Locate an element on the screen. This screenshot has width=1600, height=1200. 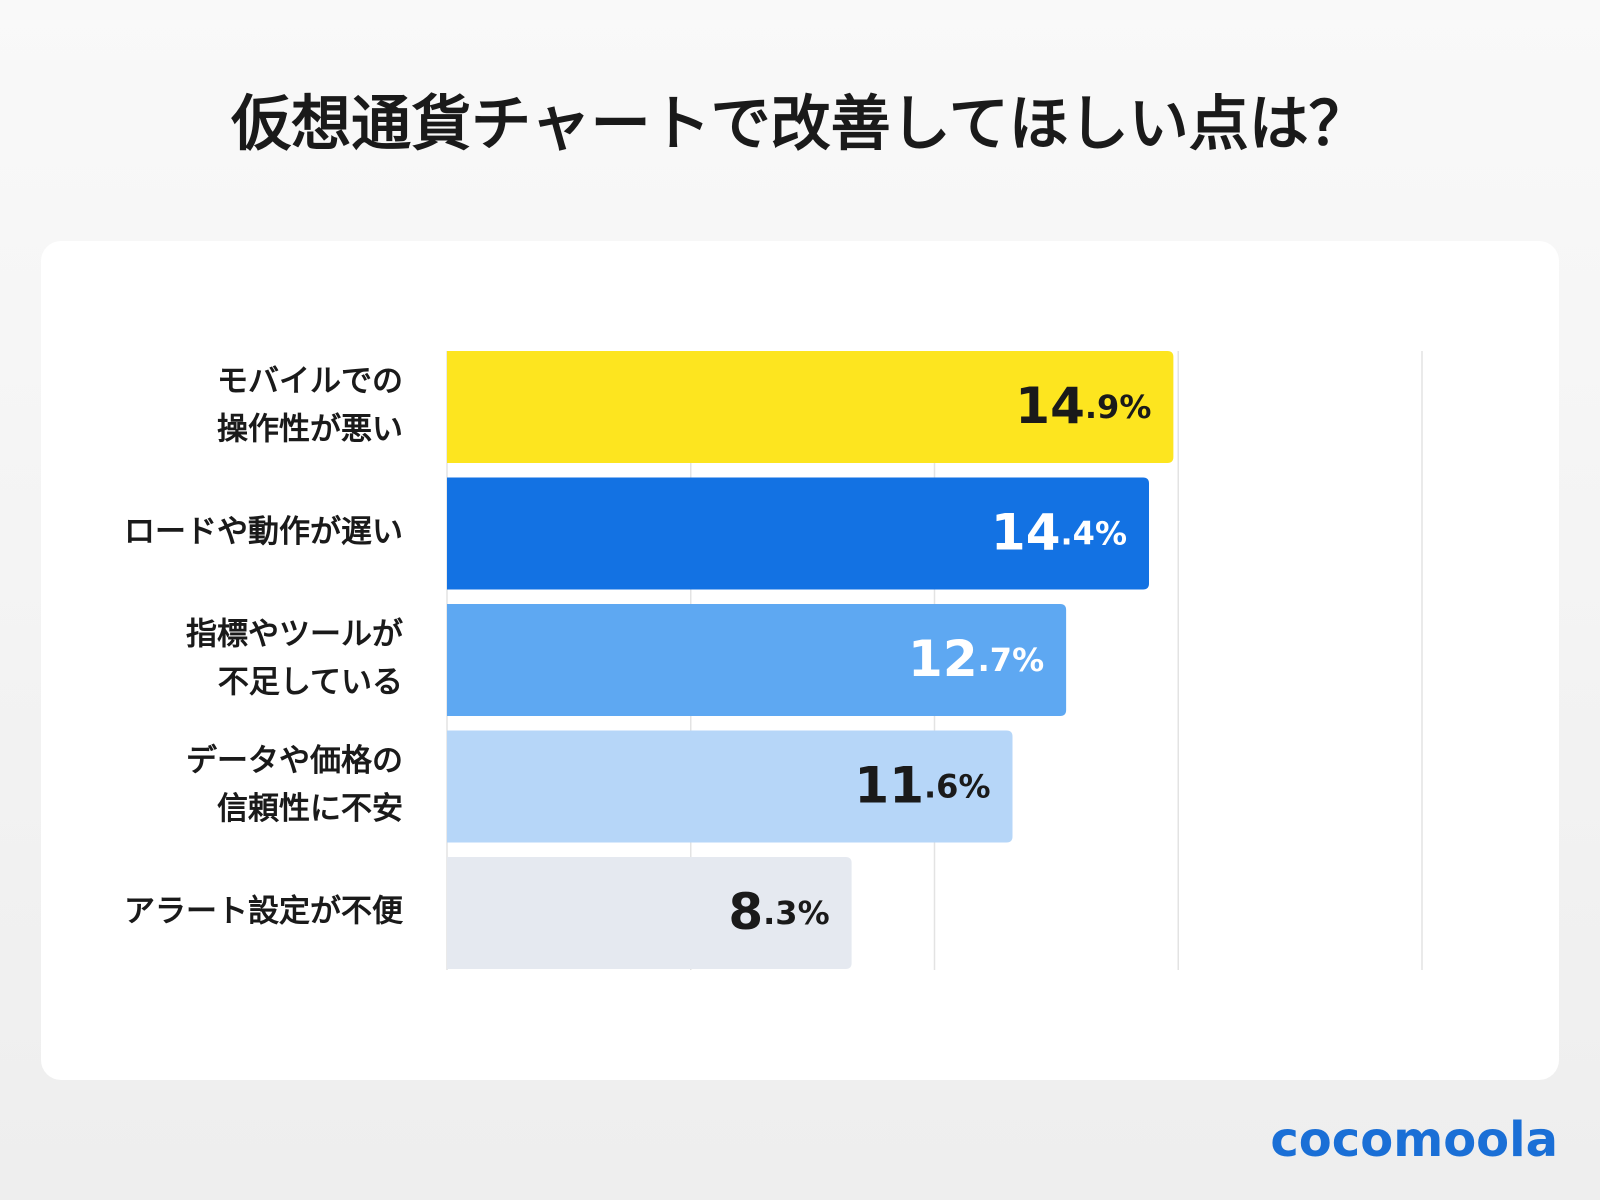
category-label: データや価格の is located at coordinates (294, 761).